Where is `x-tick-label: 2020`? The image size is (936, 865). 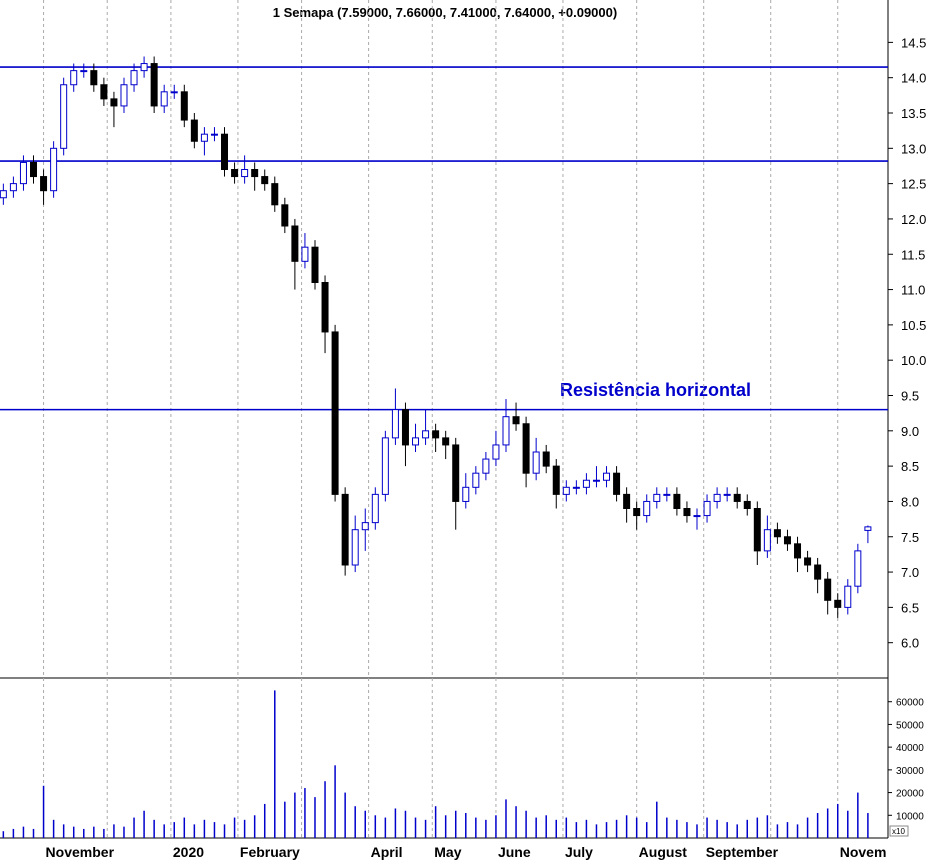 x-tick-label: 2020 is located at coordinates (188, 852).